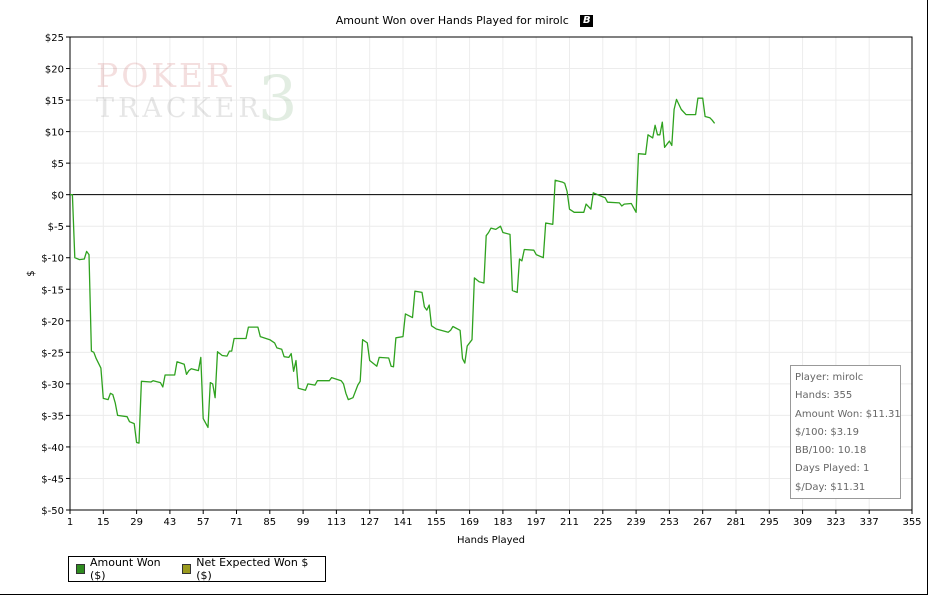 Image resolution: width=929 pixels, height=596 pixels. I want to click on stat-amount-won: Amount Won: $11.31, so click(848, 414).